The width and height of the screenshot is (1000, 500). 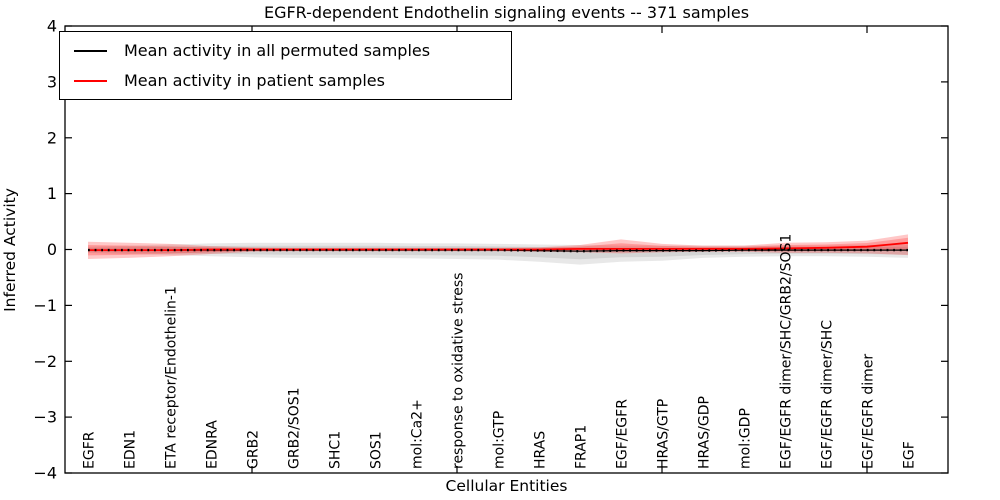 I want to click on legend-line-sample-red, so click(x=90, y=80).